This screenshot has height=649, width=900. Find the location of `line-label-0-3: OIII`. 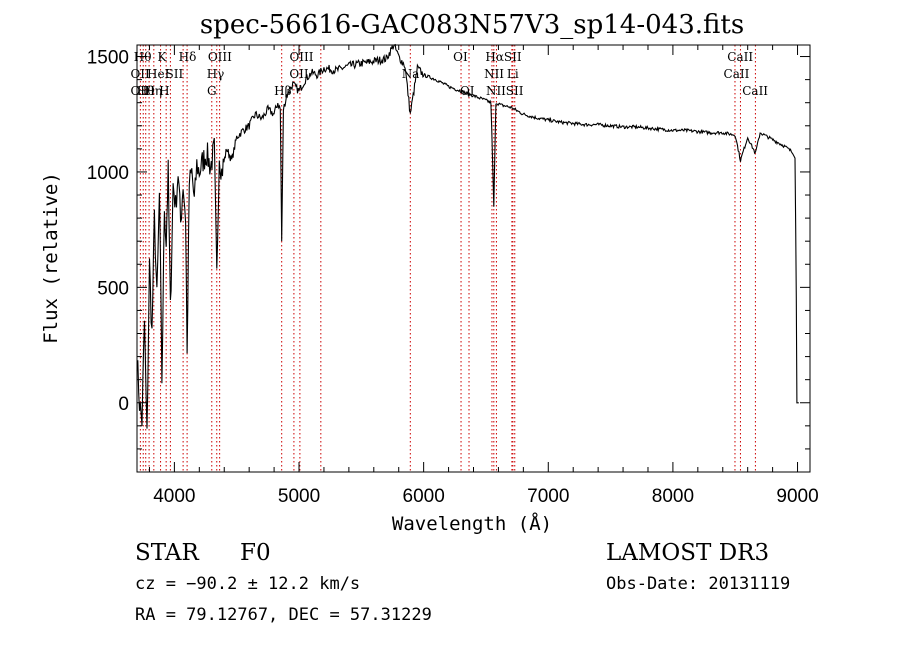

line-label-0-3: OIII is located at coordinates (220, 57).